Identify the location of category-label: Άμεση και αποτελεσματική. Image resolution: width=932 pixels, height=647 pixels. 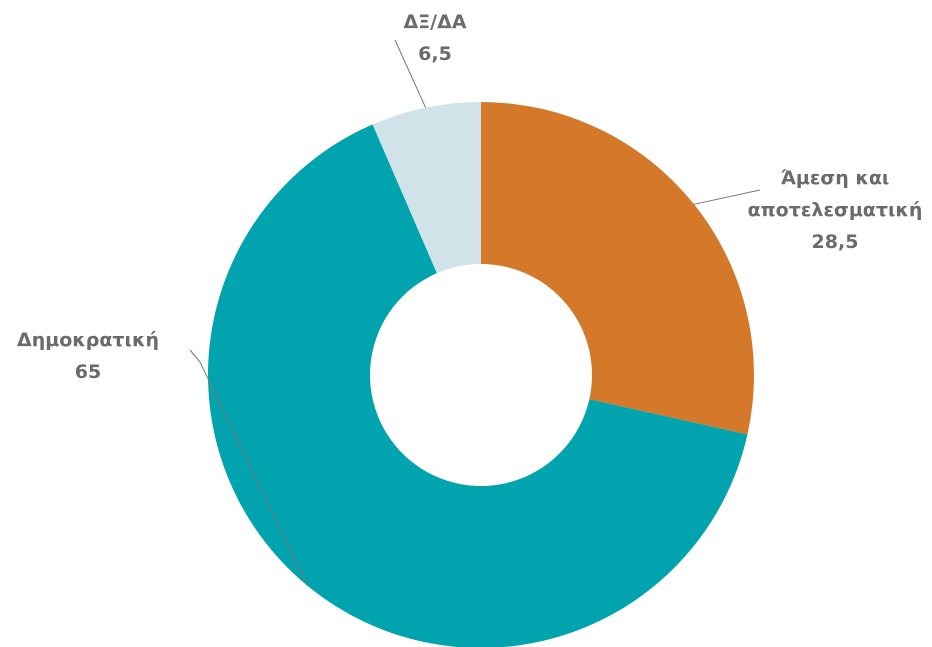
(835, 194).